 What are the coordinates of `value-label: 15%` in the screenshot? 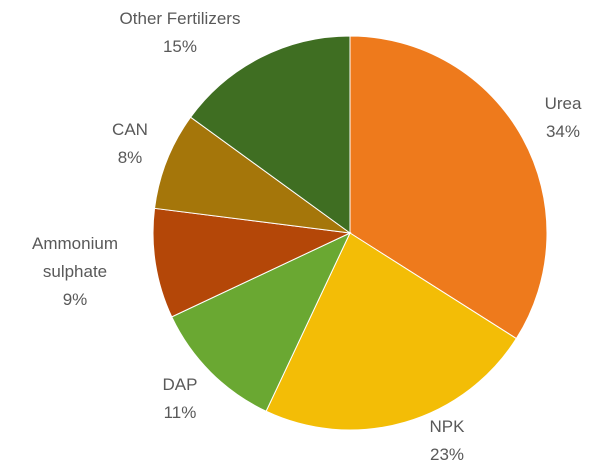 It's located at (180, 46).